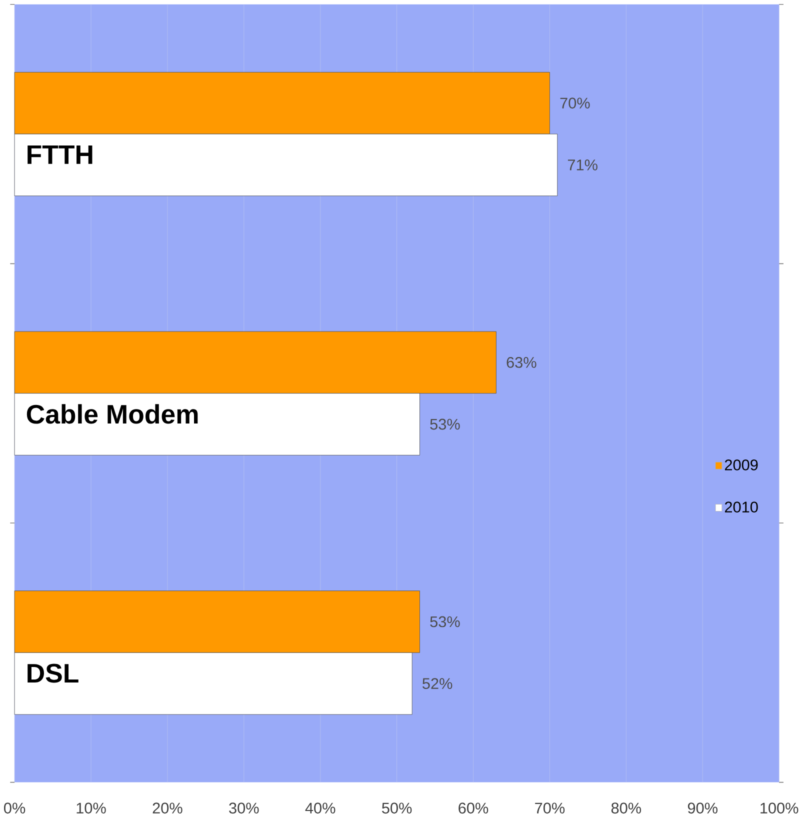 The width and height of the screenshot is (802, 817). Describe the element at coordinates (91, 808) in the screenshot. I see `x-tick-label: 10%` at that location.